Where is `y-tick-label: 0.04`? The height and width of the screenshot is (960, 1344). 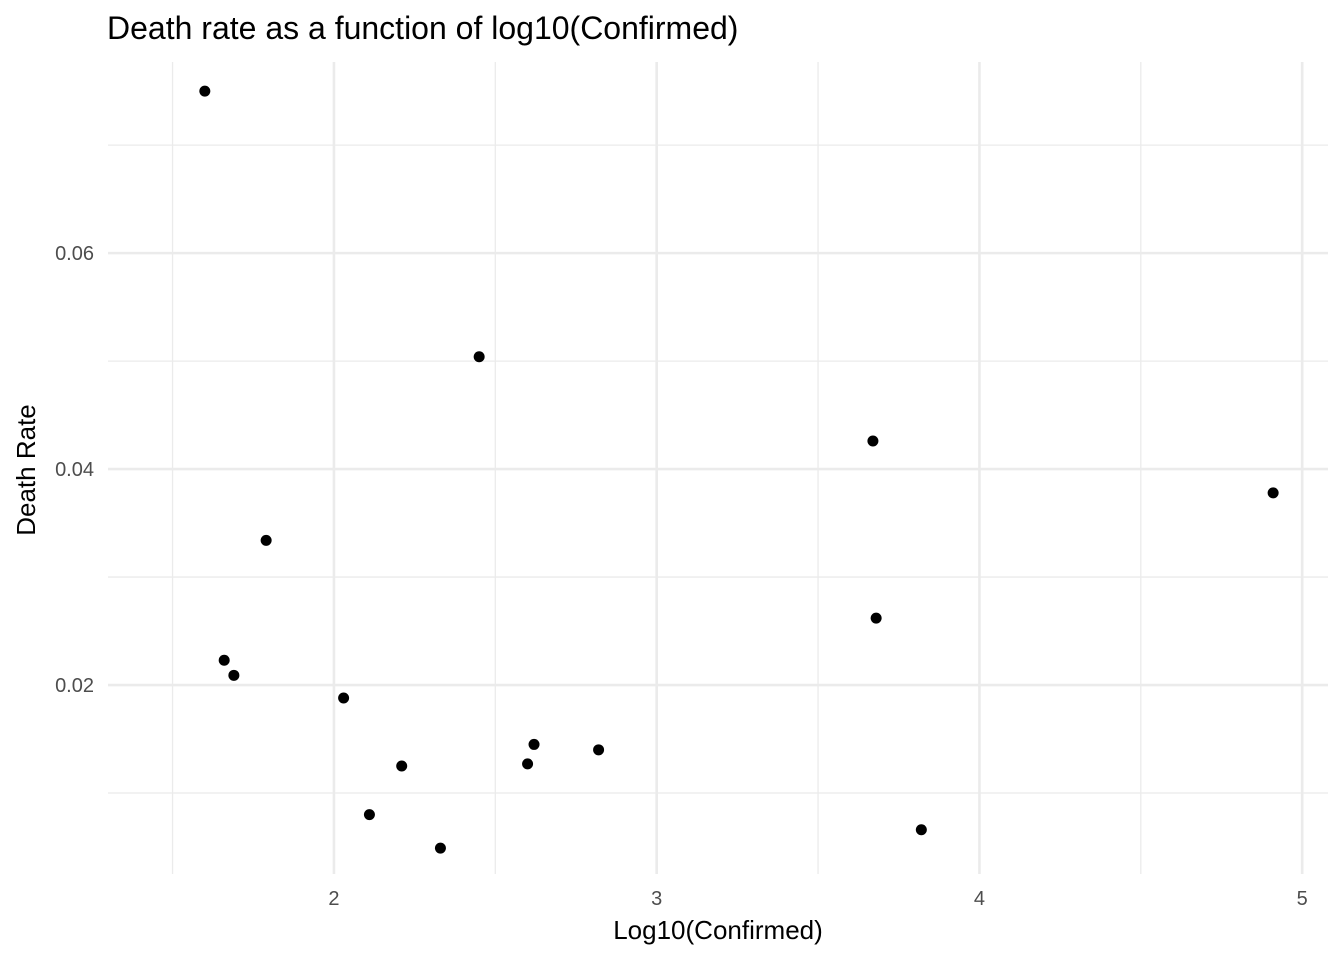 y-tick-label: 0.04 is located at coordinates (74, 470).